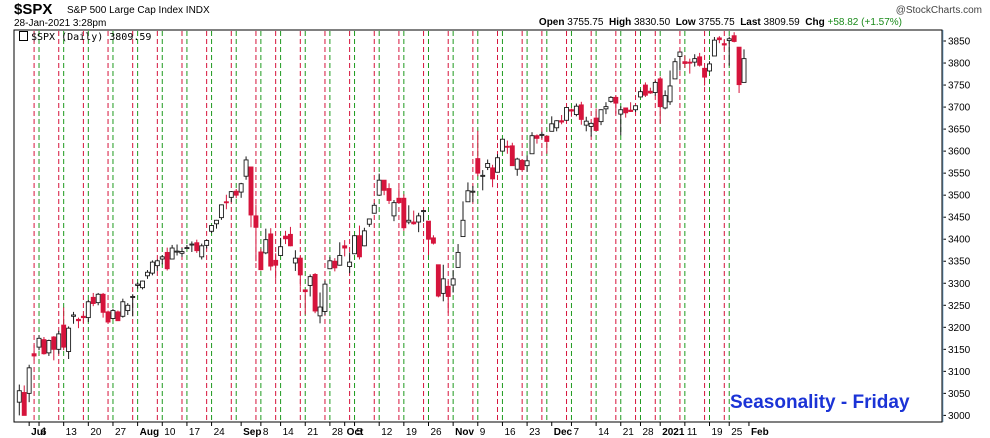 This screenshot has height=438, width=990. What do you see at coordinates (33, 9) in the screenshot?
I see `ticker-symbol: $SPX` at bounding box center [33, 9].